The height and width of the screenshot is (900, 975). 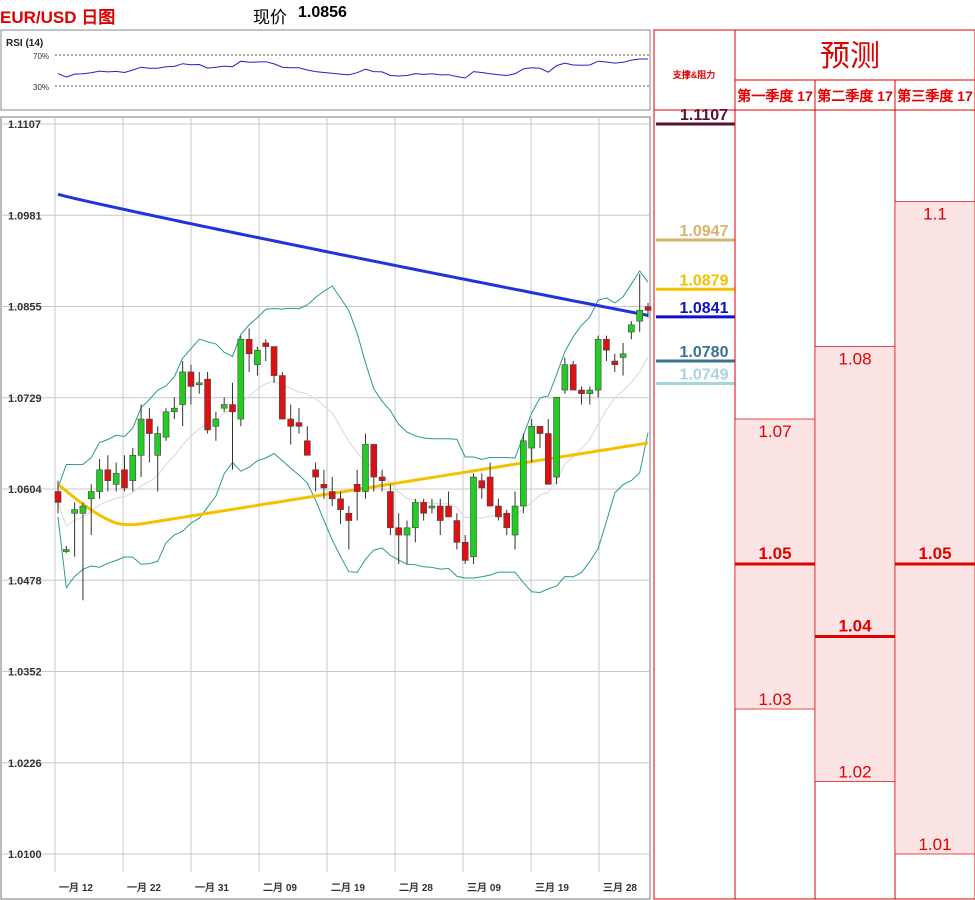 I want to click on y-tick-label: 1.1107, so click(x=24, y=125).